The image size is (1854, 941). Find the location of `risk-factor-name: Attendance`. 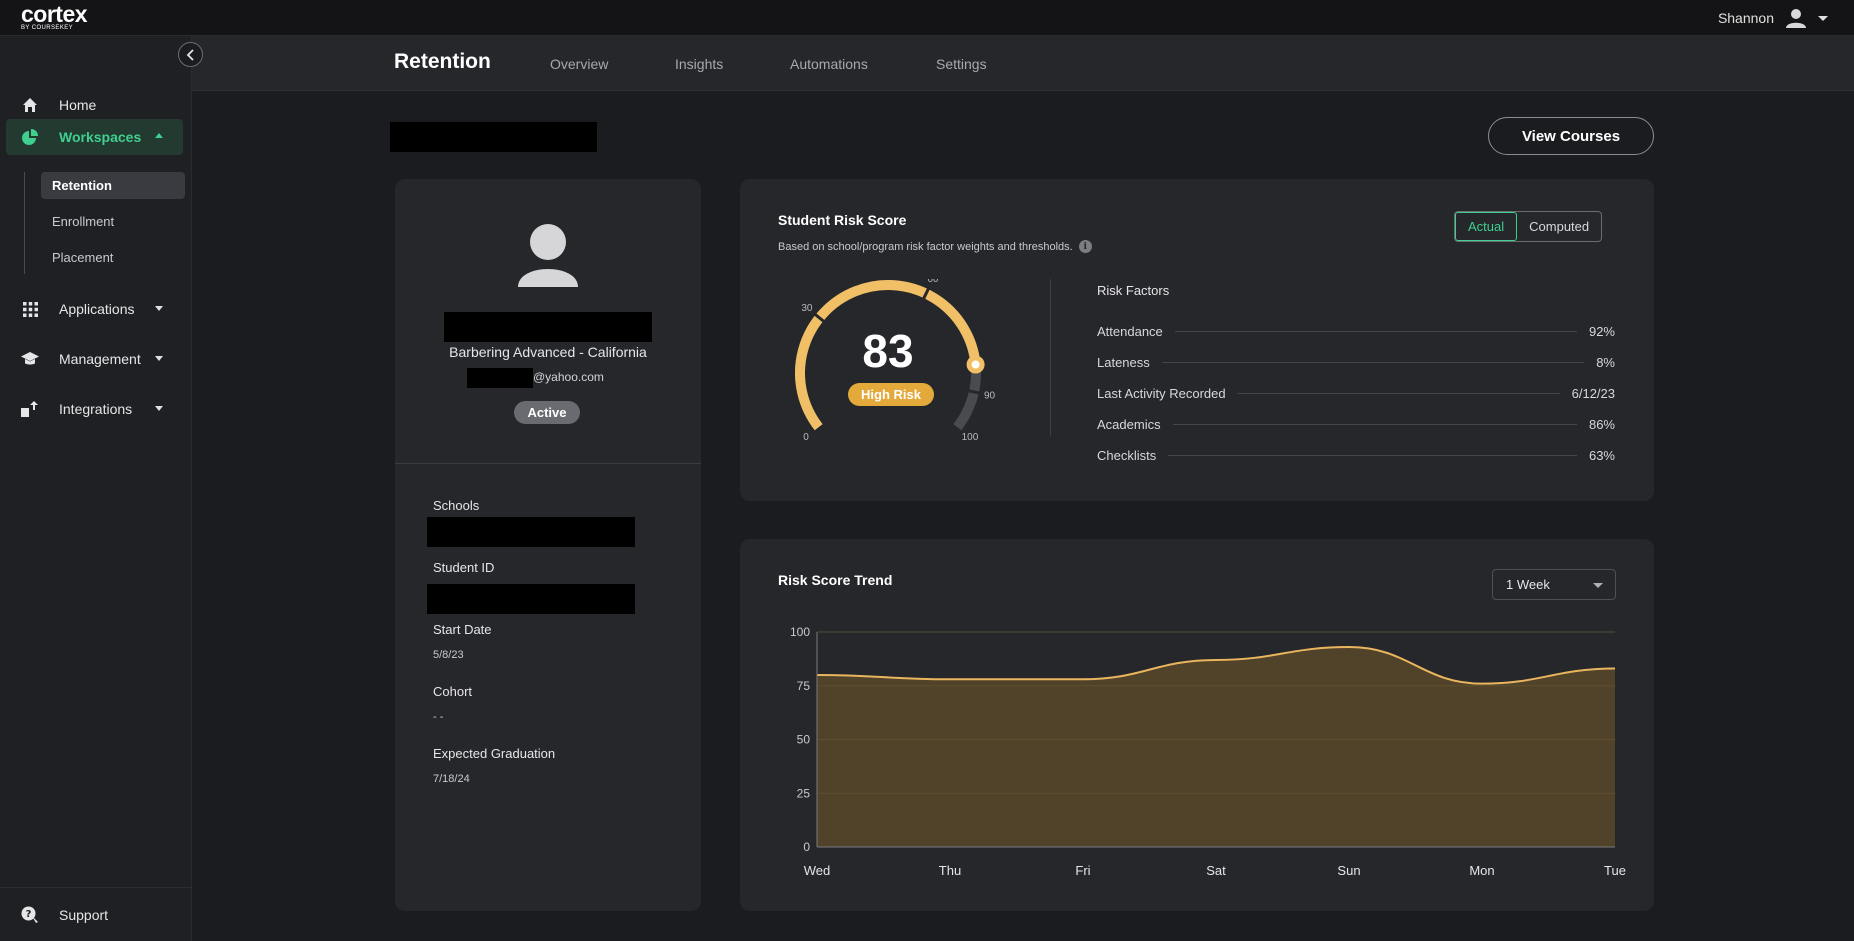

risk-factor-name: Attendance is located at coordinates (1130, 331).